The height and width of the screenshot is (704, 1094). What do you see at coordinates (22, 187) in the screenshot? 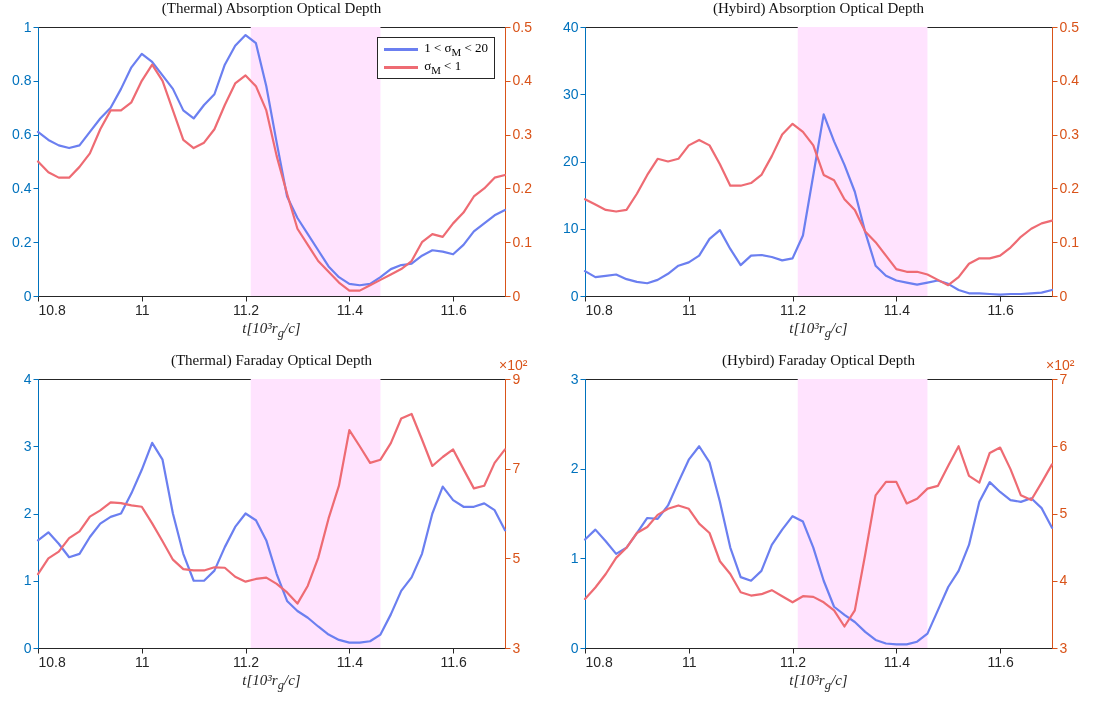
I see `y-tick-label: 0.4` at bounding box center [22, 187].